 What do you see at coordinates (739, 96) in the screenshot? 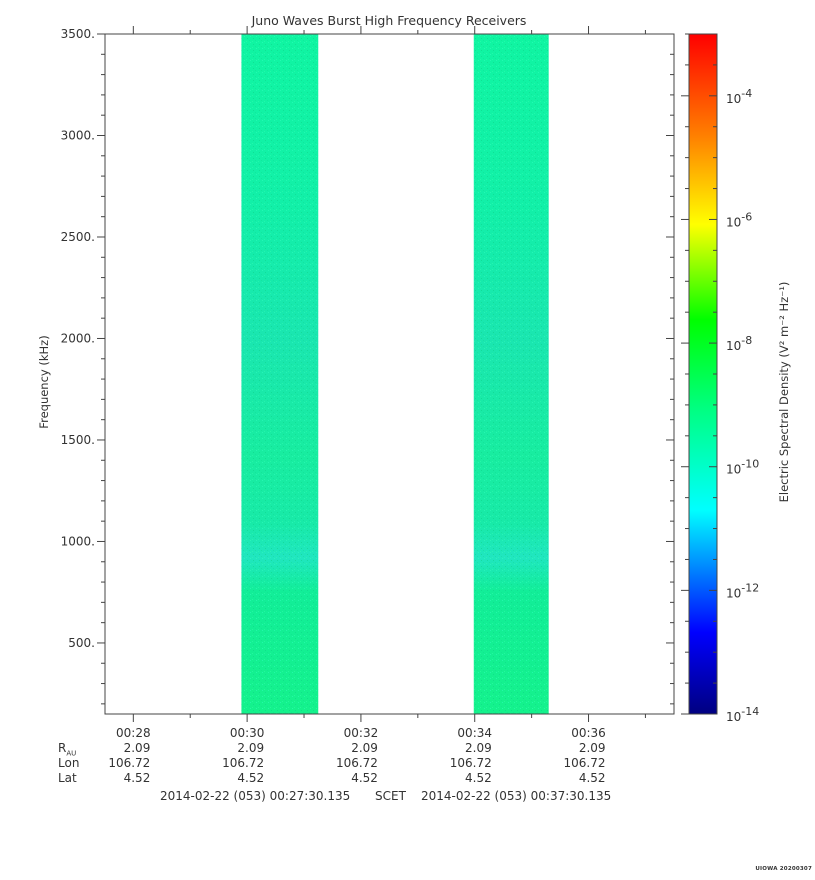
I see `colorbar-tick-label: 10⁻⁴` at bounding box center [739, 96].